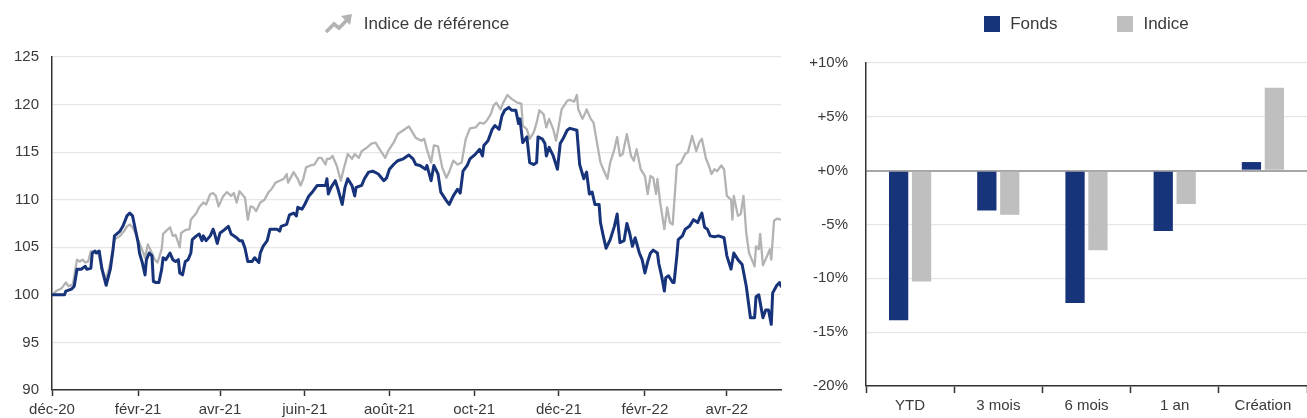  What do you see at coordinates (474, 409) in the screenshot?
I see `x-tick-label: oct-21` at bounding box center [474, 409].